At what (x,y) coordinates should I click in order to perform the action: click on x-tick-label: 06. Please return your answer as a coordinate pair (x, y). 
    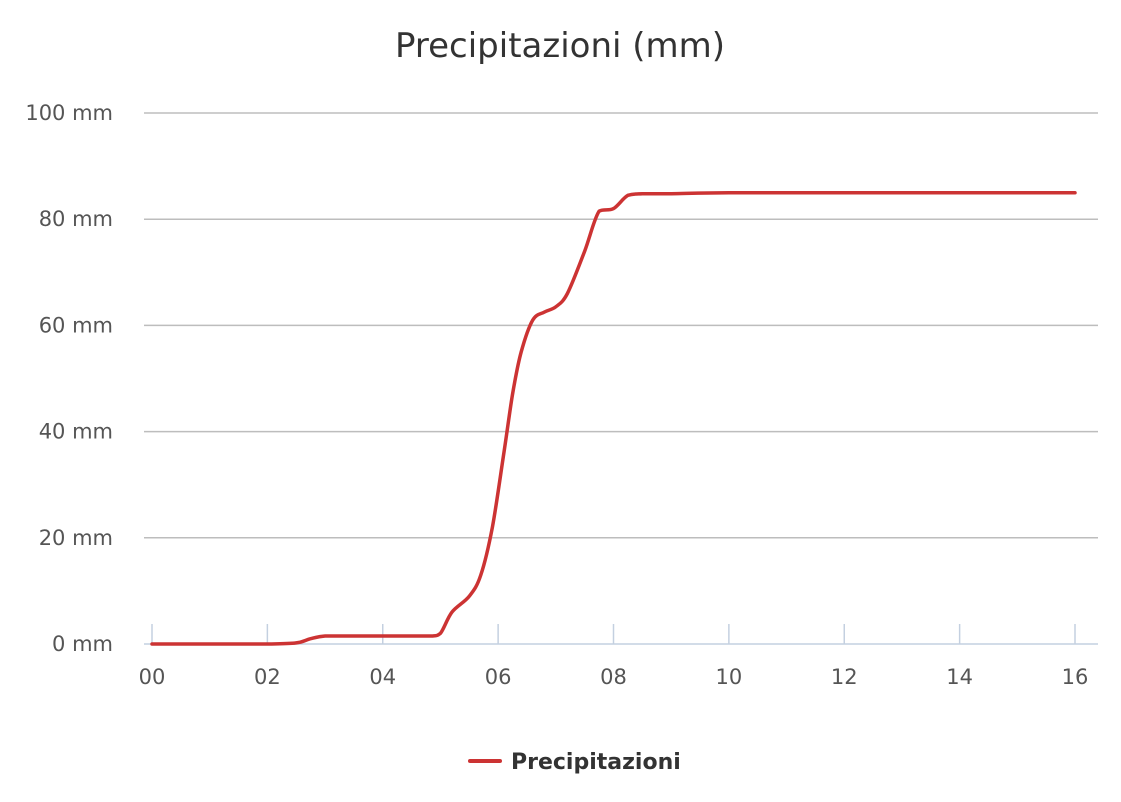
    Looking at the image, I should click on (498, 677).